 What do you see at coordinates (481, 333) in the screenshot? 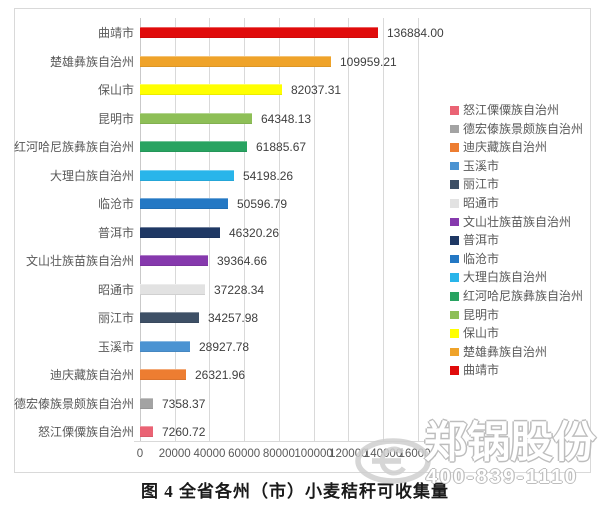
I see `legend-label: 保山市` at bounding box center [481, 333].